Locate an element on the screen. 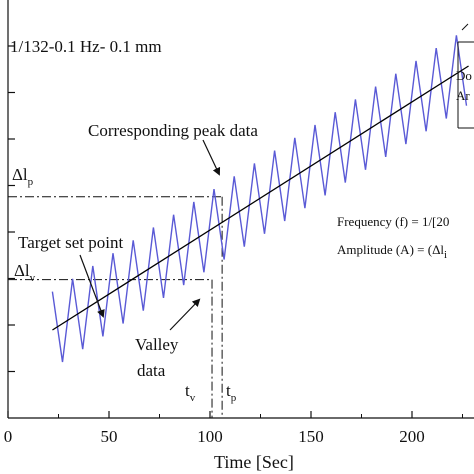 The image size is (474, 474). x-axis-title: Time [Sec] is located at coordinates (254, 462).